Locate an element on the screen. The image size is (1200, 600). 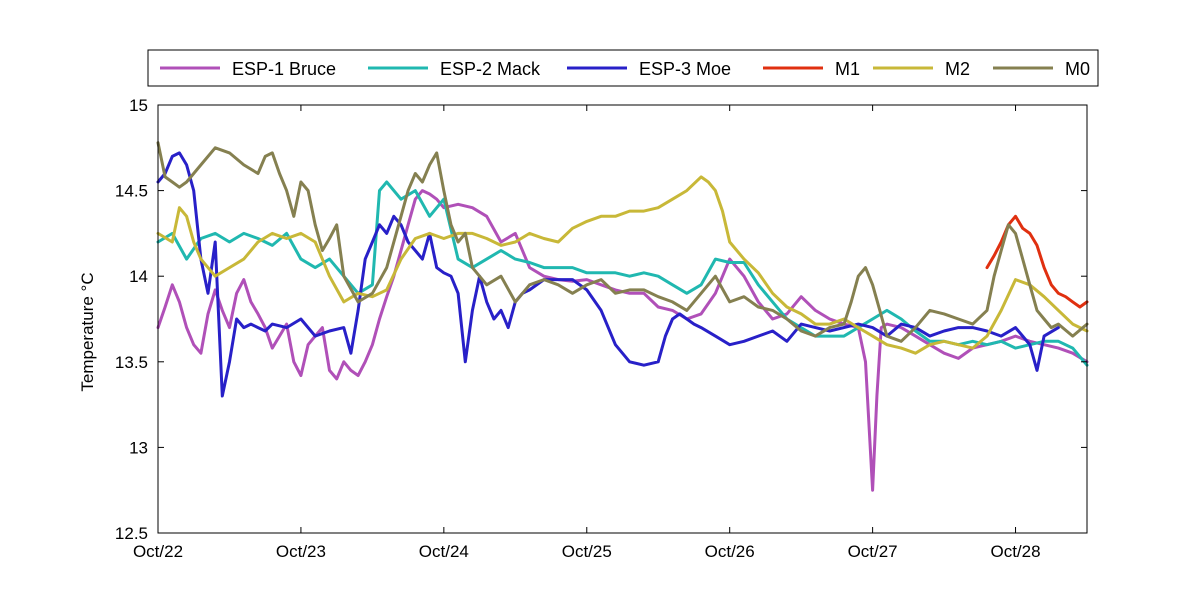
y-tick-label: 14.5 is located at coordinates (131, 191).